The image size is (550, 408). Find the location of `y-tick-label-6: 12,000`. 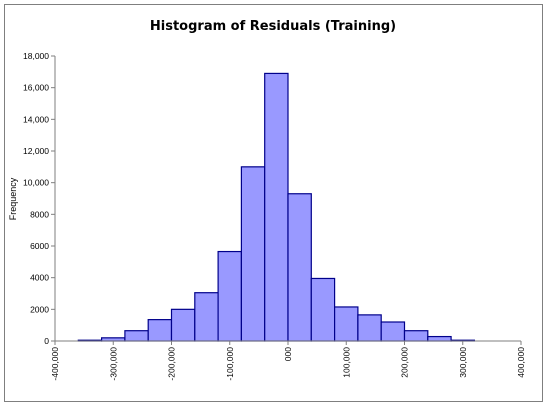

y-tick-label-6: 12,000 is located at coordinates (36, 151).